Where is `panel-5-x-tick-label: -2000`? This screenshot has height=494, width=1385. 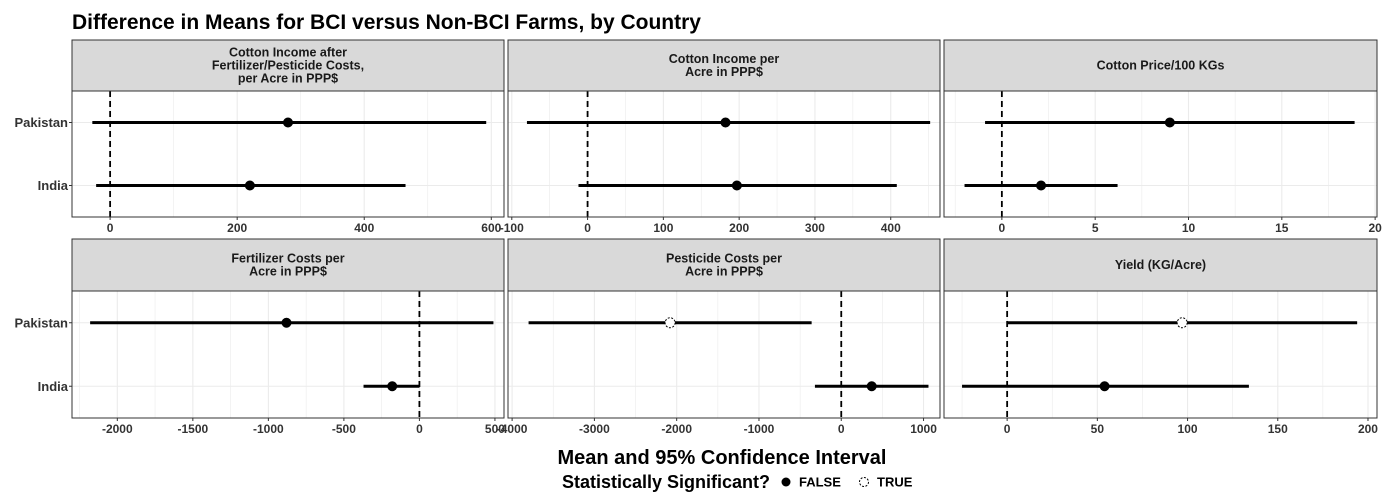
panel-5-x-tick-label: -2000 is located at coordinates (676, 429).